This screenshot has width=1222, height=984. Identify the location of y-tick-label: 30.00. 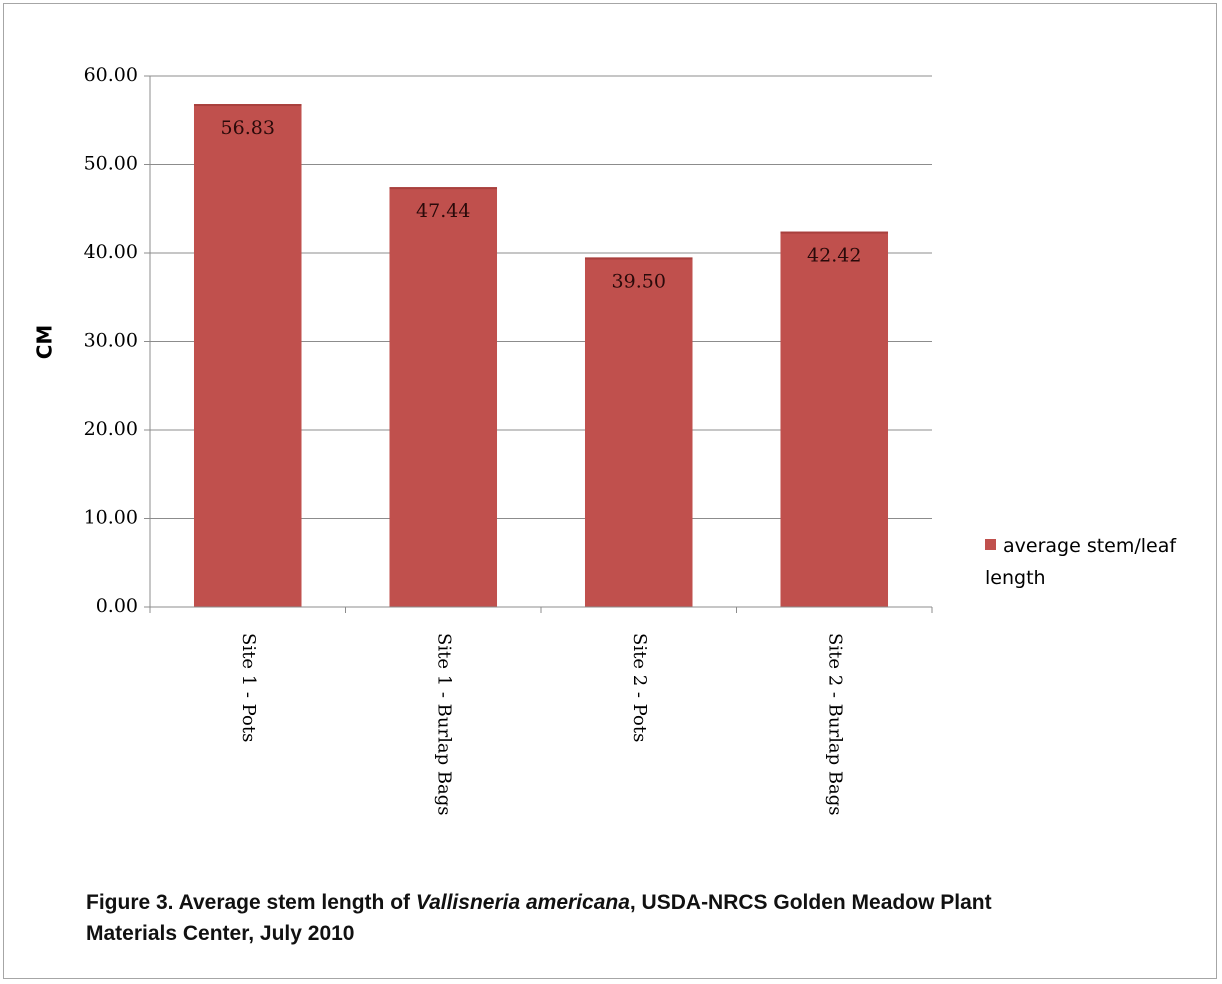
(111, 341).